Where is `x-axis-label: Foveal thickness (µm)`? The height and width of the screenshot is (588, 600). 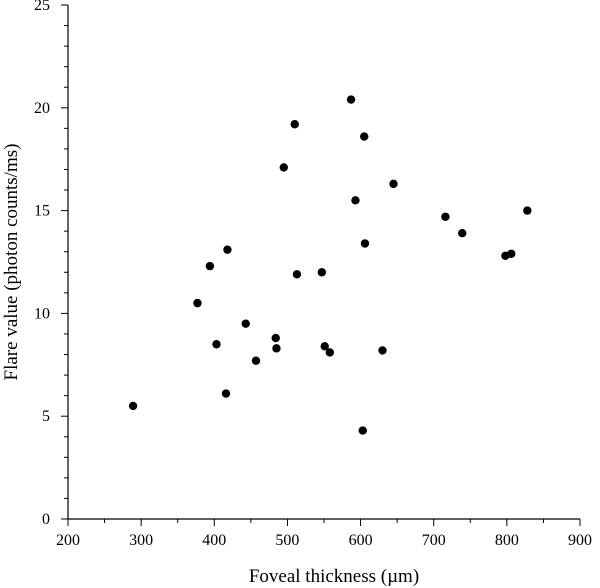
x-axis-label: Foveal thickness (µm) is located at coordinates (334, 576).